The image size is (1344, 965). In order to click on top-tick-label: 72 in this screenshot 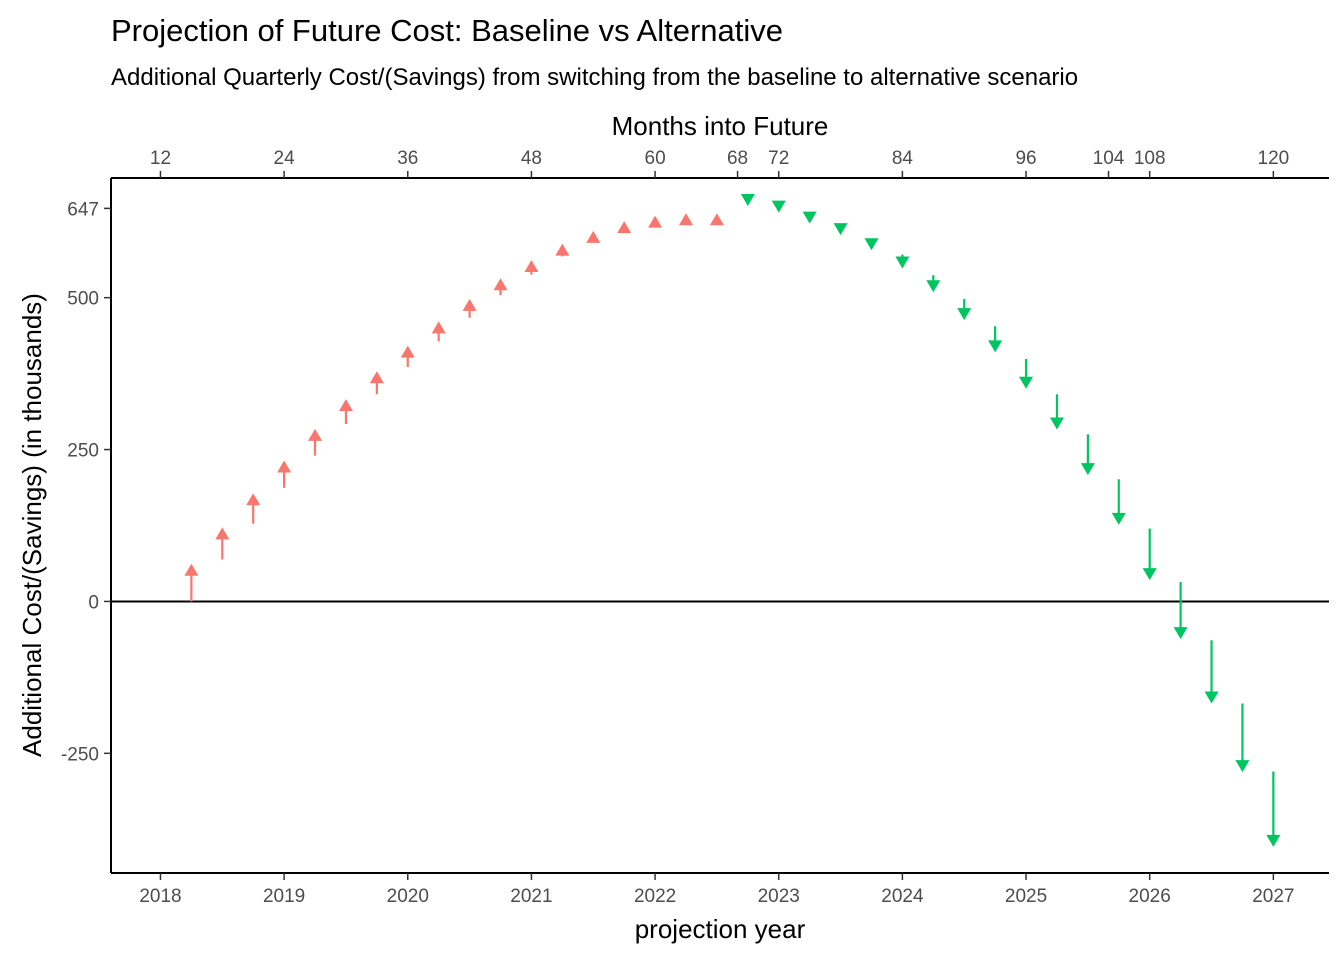, I will do `click(778, 158)`.